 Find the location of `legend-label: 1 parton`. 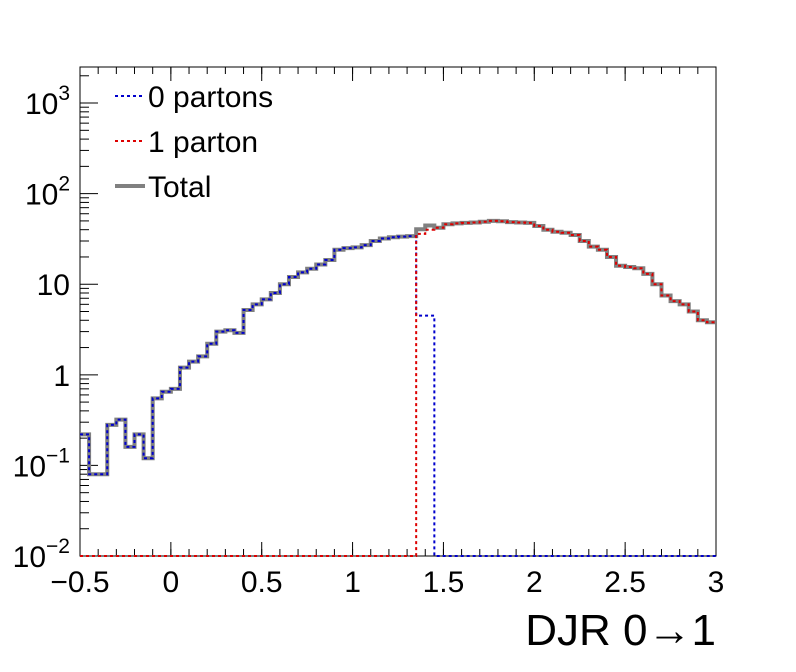

legend-label: 1 parton is located at coordinates (203, 142).